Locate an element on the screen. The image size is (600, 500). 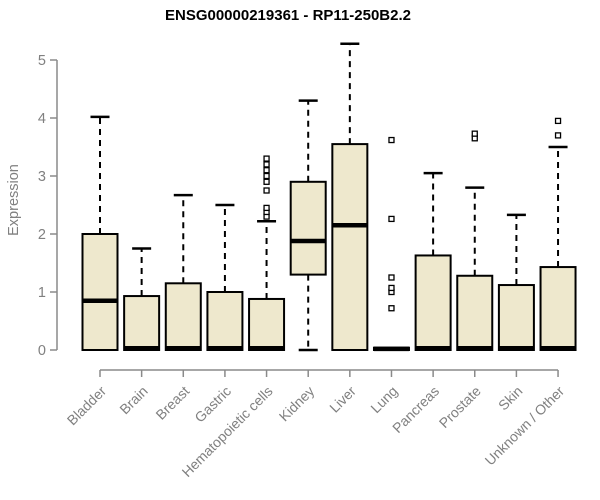
y-tick-label: 0 is located at coordinates (42, 351).